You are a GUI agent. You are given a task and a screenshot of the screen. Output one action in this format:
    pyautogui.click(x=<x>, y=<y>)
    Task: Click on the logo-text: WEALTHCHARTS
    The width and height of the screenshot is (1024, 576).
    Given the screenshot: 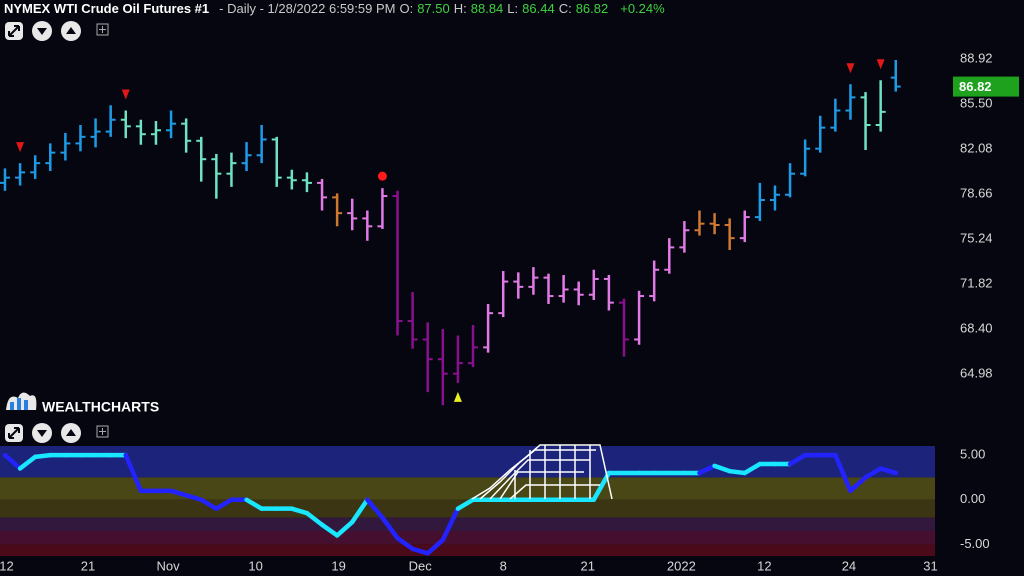 What is the action you would take?
    pyautogui.click(x=100, y=407)
    